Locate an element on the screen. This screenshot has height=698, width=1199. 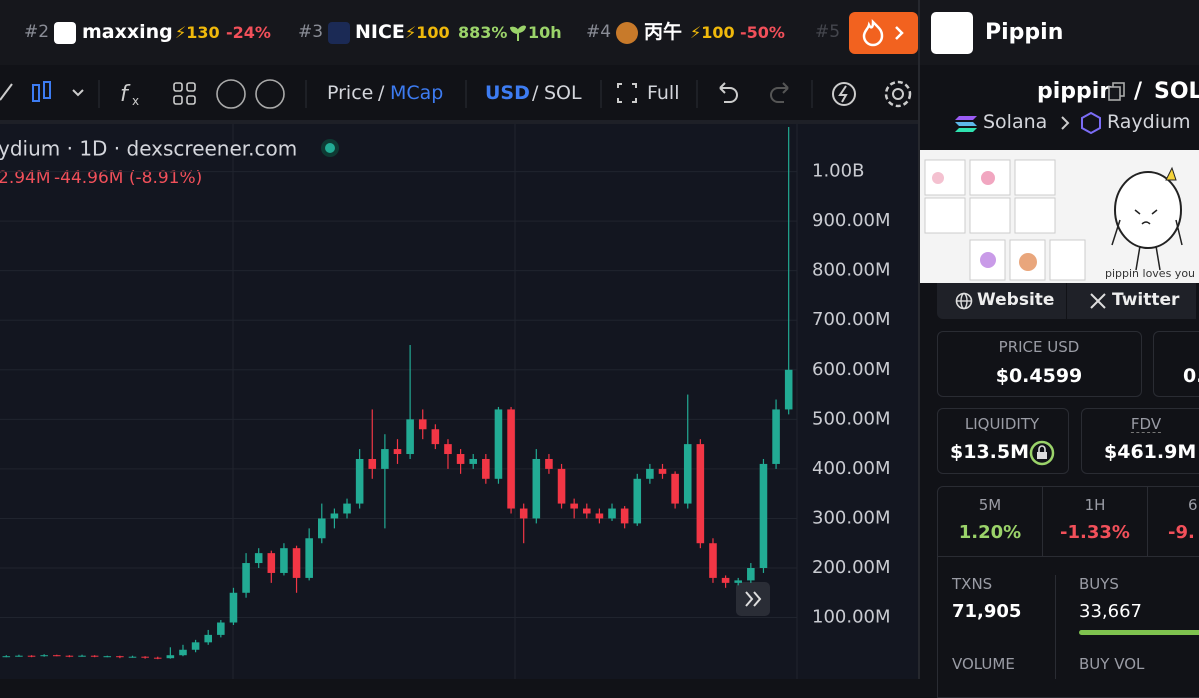
rank: #3 is located at coordinates (311, 32).